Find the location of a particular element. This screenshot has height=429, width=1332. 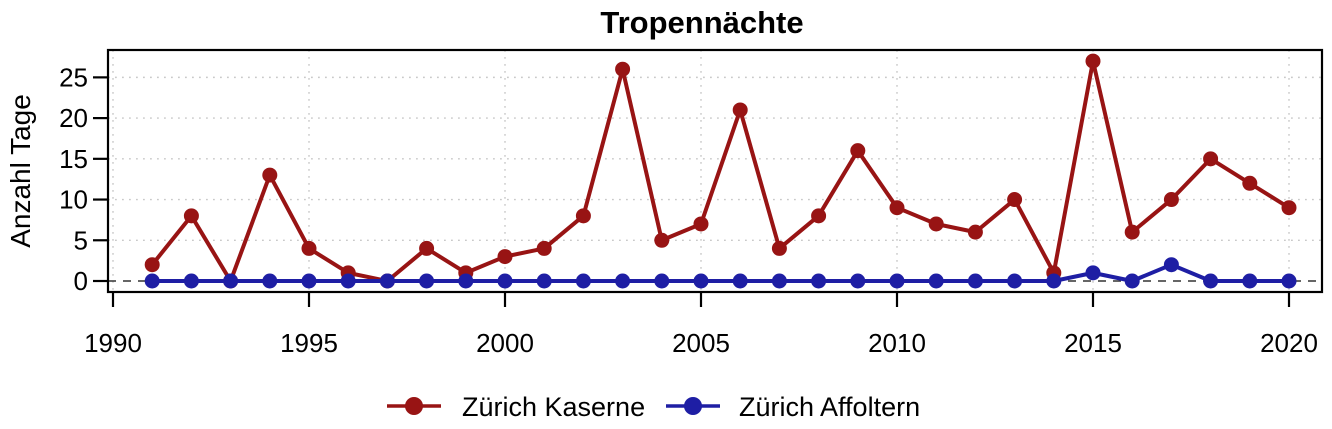

series-line is located at coordinates (720, 272).